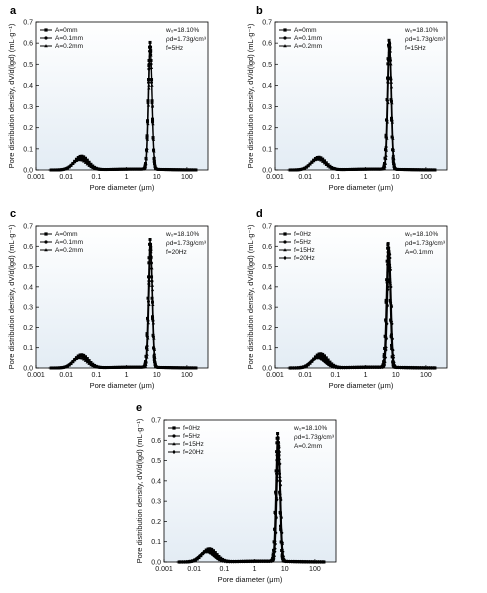 Image resolution: width=487 pixels, height=593 pixels. Describe the element at coordinates (122, 297) in the screenshot. I see `plot-background` at that location.